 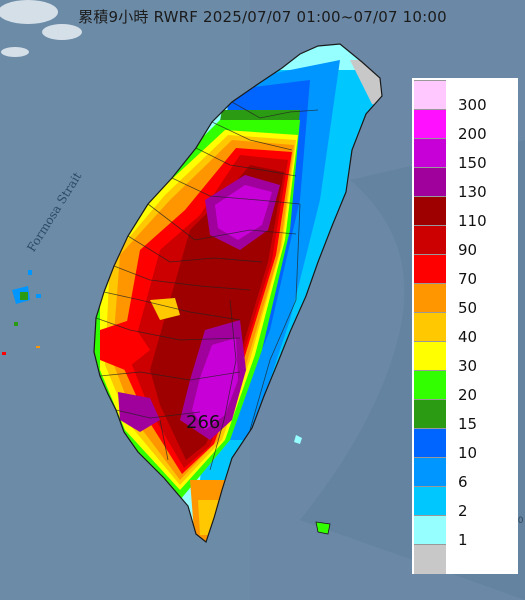 I want to click on legend-label: 10, so click(x=468, y=453).